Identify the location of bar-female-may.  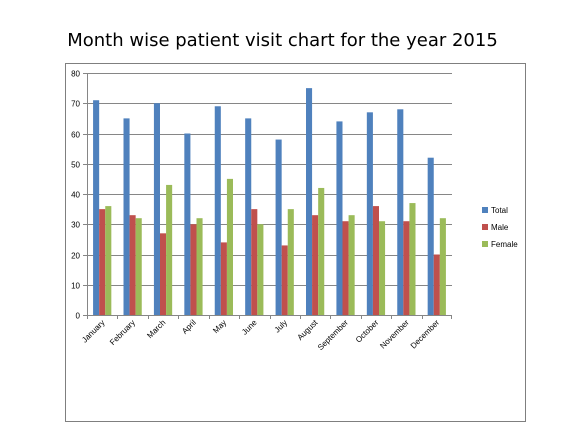
(229, 247).